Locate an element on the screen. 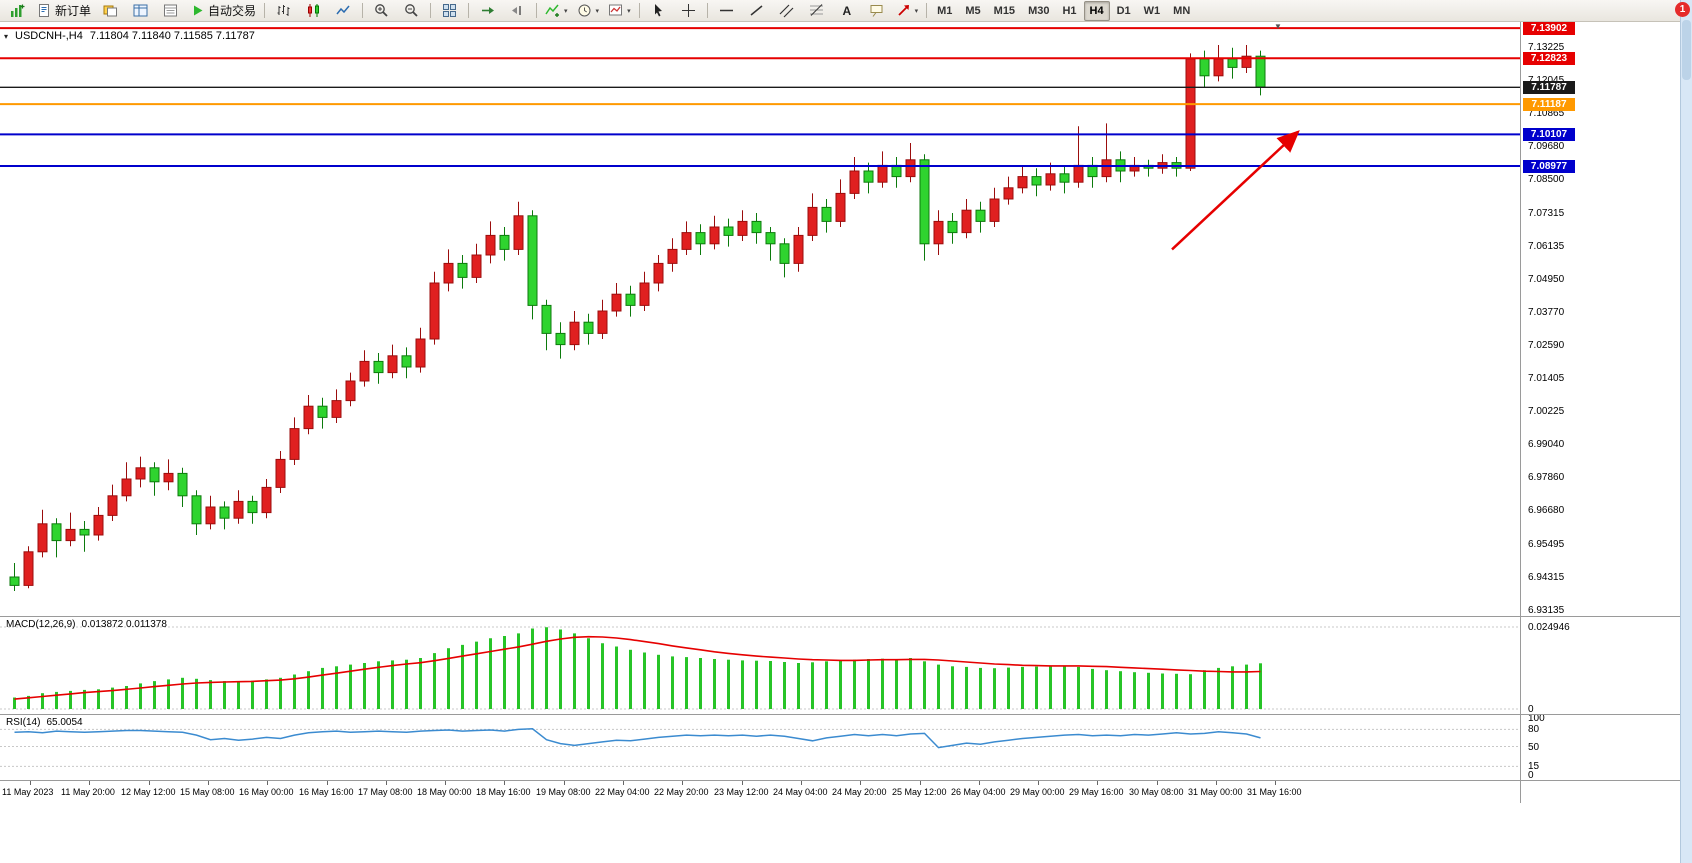 The height and width of the screenshot is (863, 1692). price-tick-label: 7.08500 is located at coordinates (1546, 179).